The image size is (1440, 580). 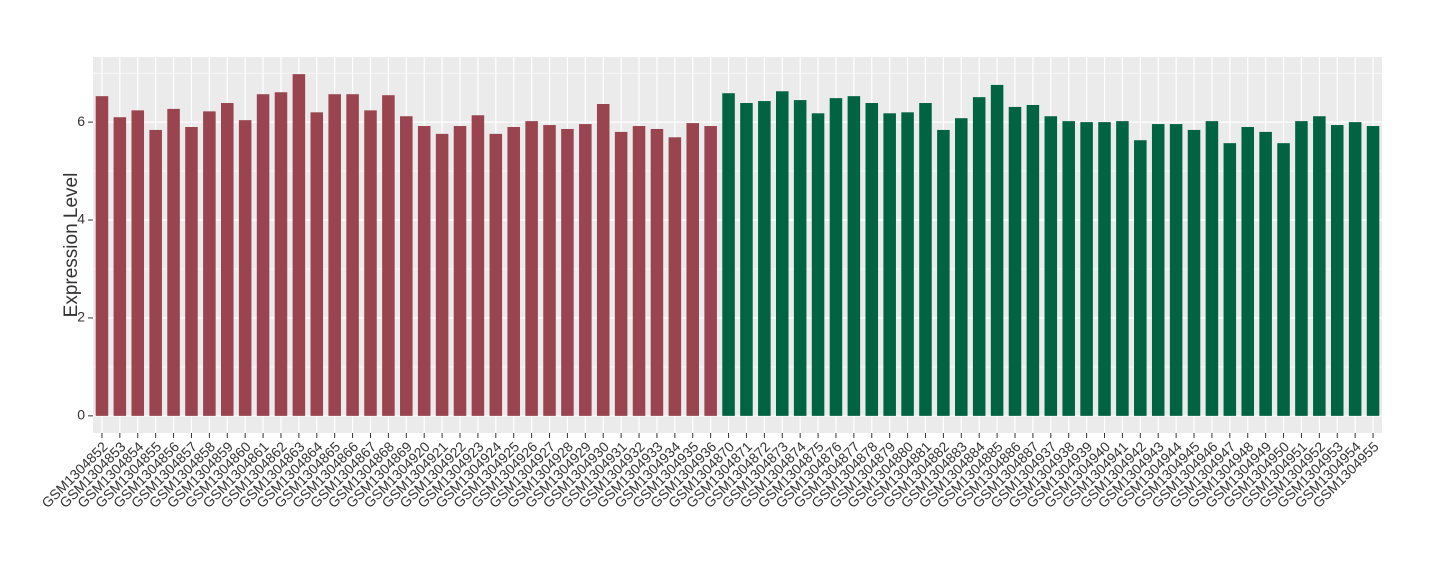 What do you see at coordinates (81, 317) in the screenshot?
I see `y-tick-label: 2` at bounding box center [81, 317].